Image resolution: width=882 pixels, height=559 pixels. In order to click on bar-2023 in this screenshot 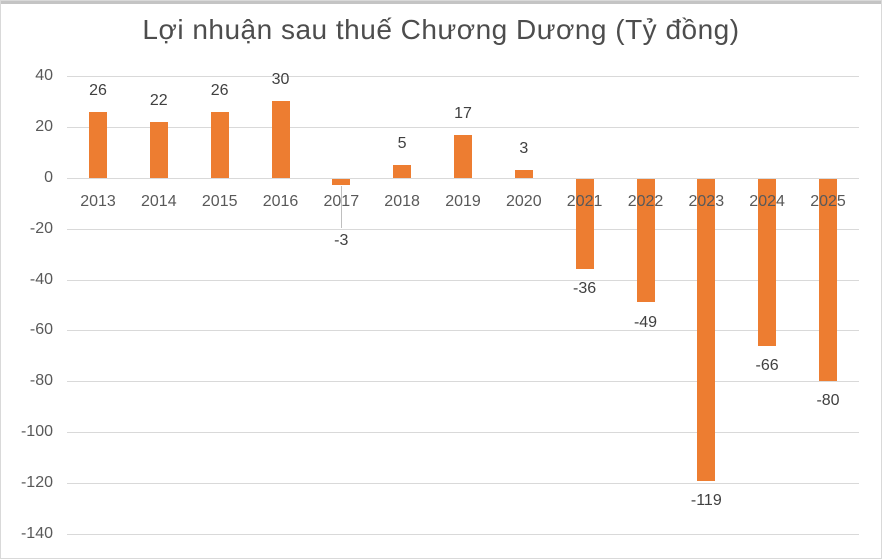, I will do `click(706, 329)`.